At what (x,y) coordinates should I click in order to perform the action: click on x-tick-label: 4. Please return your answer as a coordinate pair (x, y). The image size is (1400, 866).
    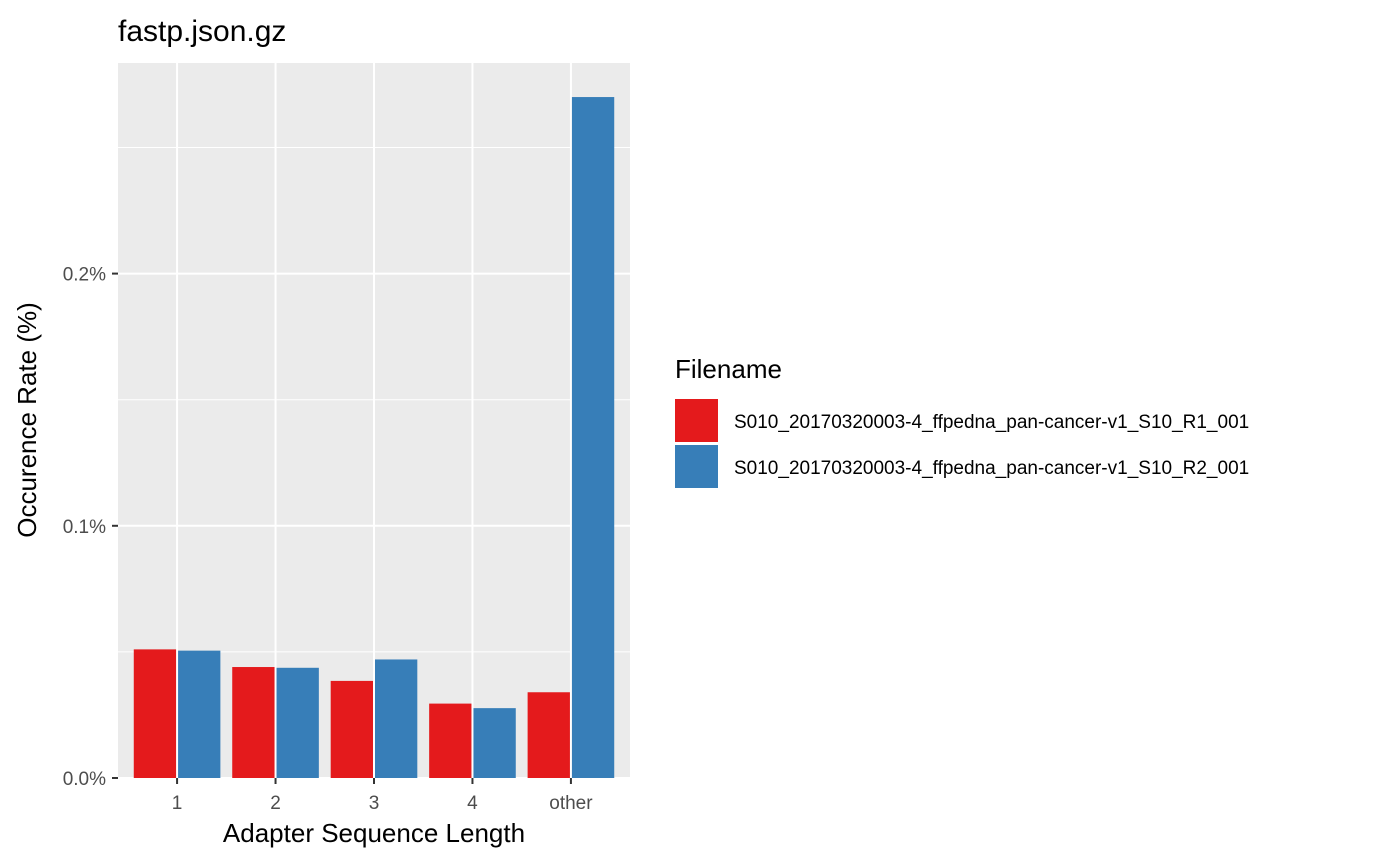
    Looking at the image, I should click on (472, 803).